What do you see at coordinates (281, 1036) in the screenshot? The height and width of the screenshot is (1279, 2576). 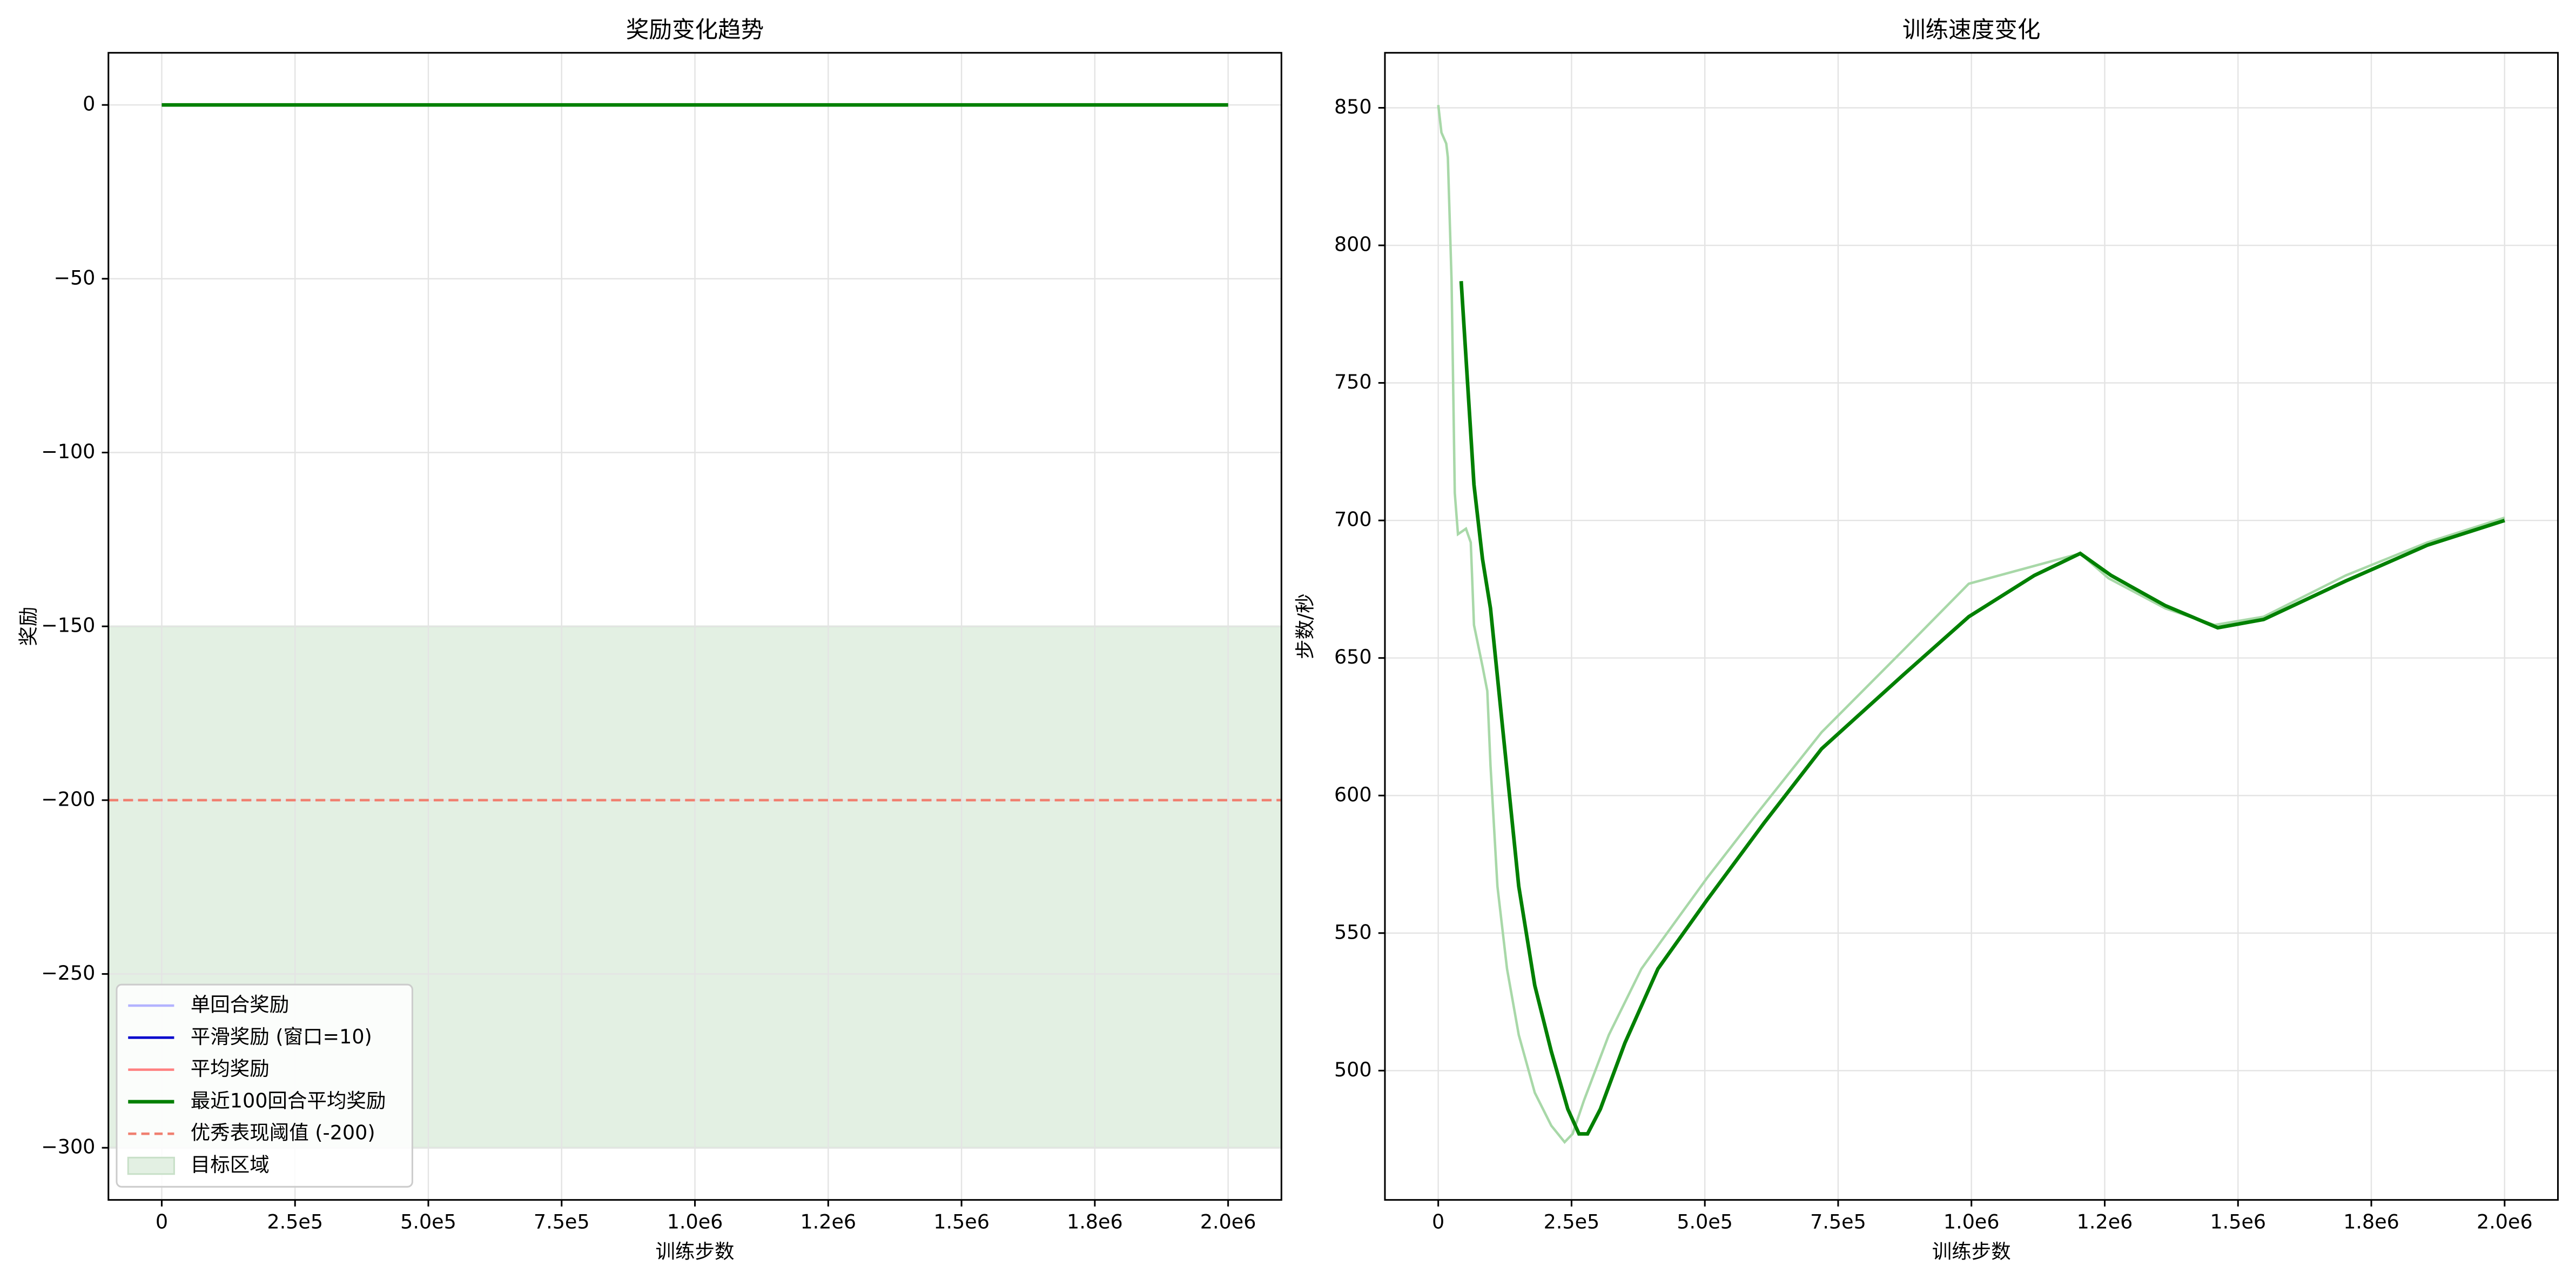 I see `legend-label: 平滑奖励 (窗口=10)` at bounding box center [281, 1036].